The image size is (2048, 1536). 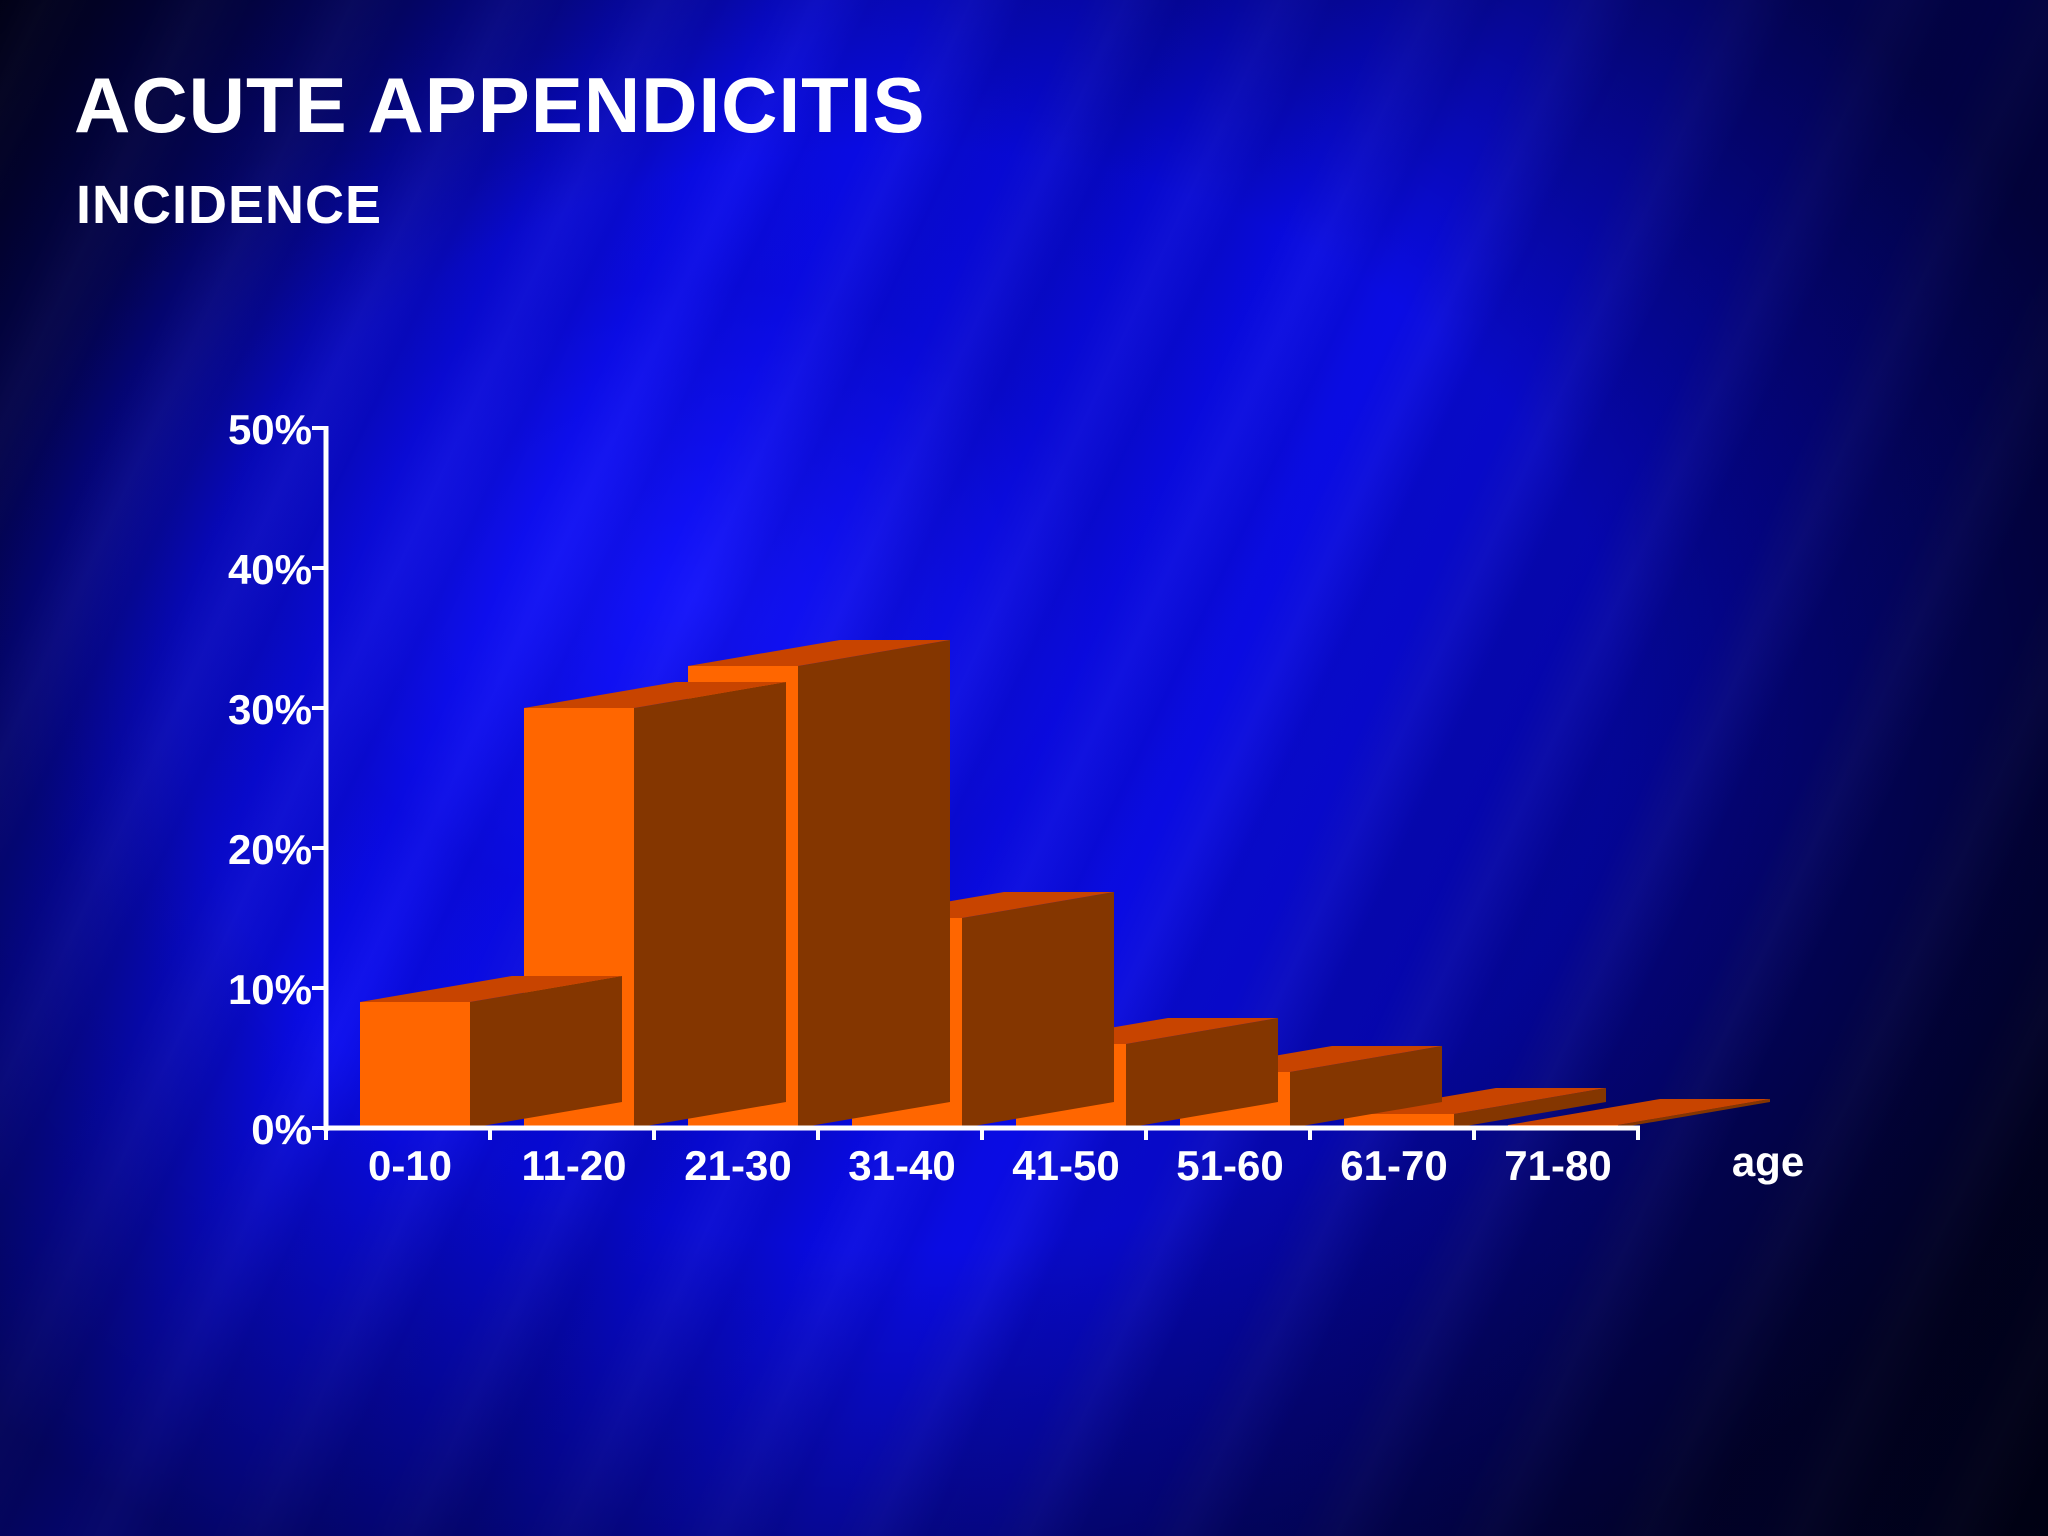 I want to click on y-tick-label: 0%, so click(x=281, y=1129).